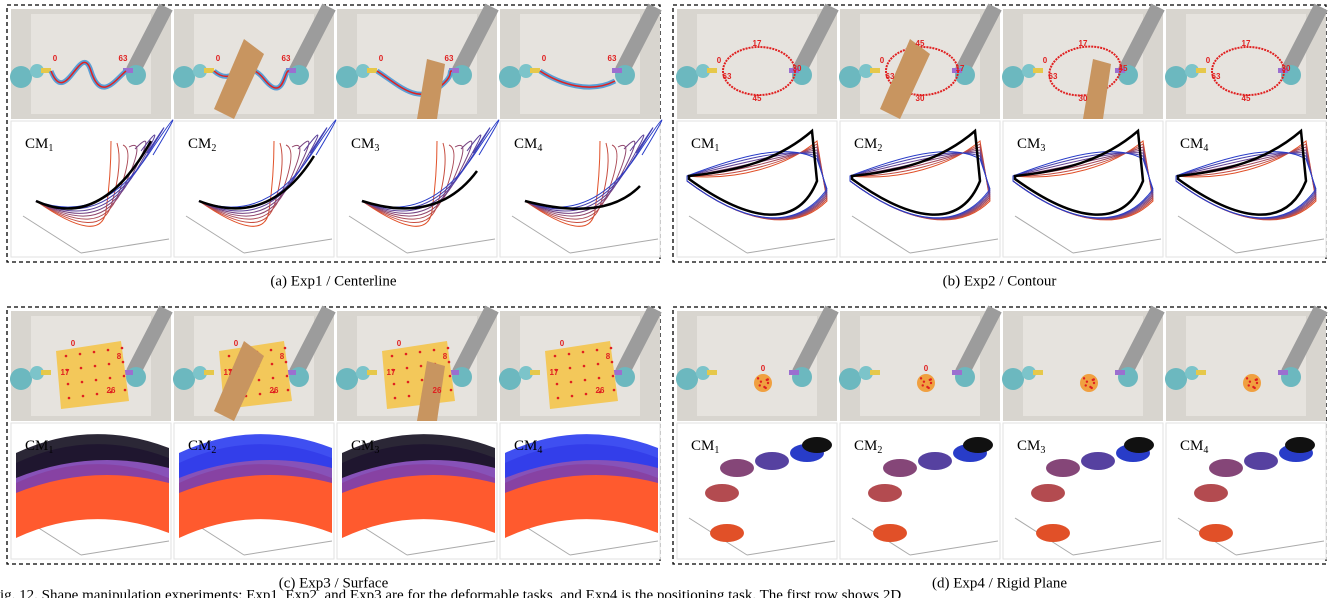 The height and width of the screenshot is (598, 1338). I want to click on photo: 0 8 17 26, so click(580, 363).